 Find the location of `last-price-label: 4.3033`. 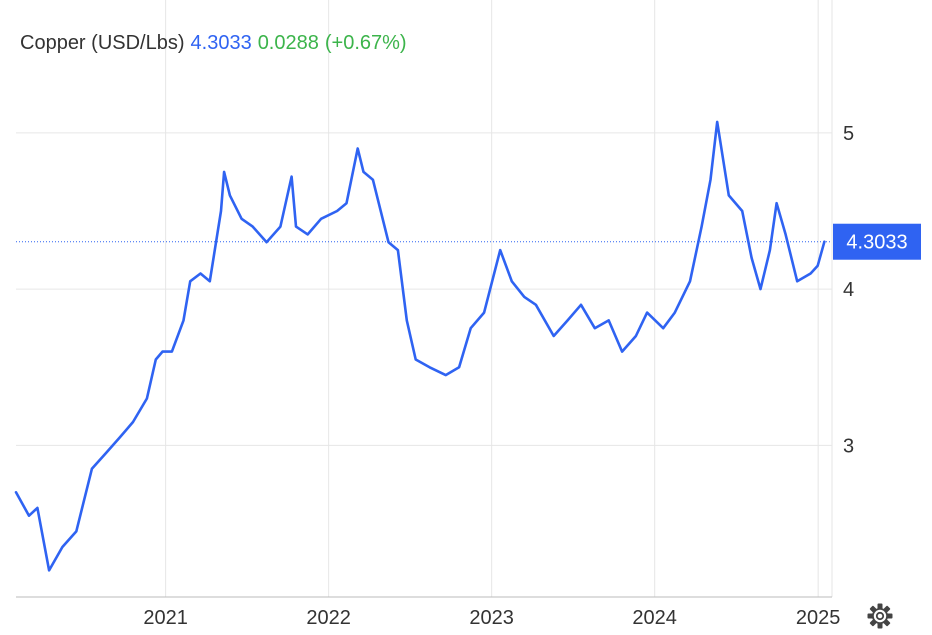

last-price-label: 4.3033 is located at coordinates (876, 243).